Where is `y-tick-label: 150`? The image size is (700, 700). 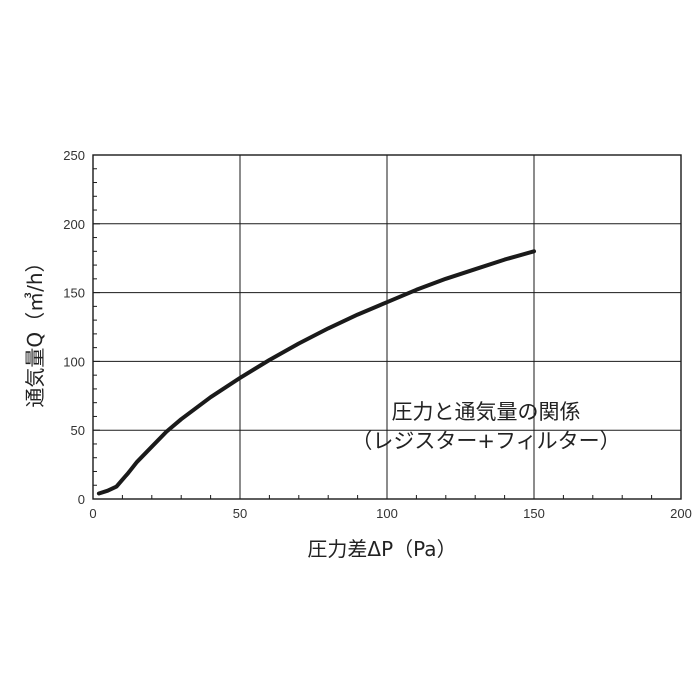 y-tick-label: 150 is located at coordinates (74, 293).